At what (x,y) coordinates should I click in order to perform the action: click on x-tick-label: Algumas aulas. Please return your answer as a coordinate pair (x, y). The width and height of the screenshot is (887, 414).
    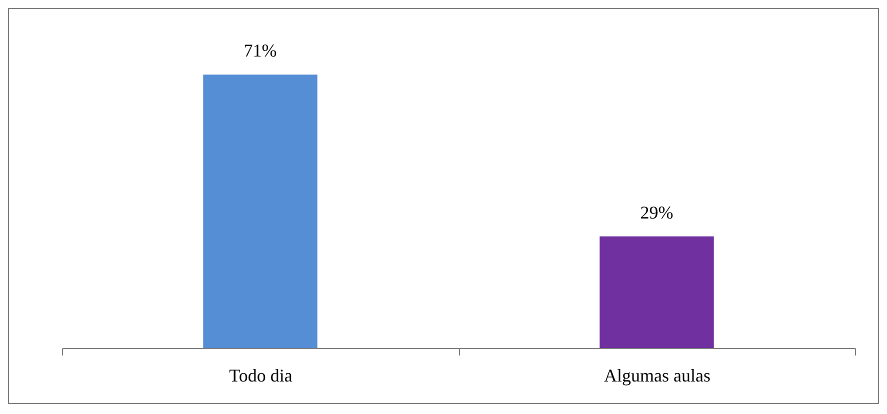
    Looking at the image, I should click on (657, 376).